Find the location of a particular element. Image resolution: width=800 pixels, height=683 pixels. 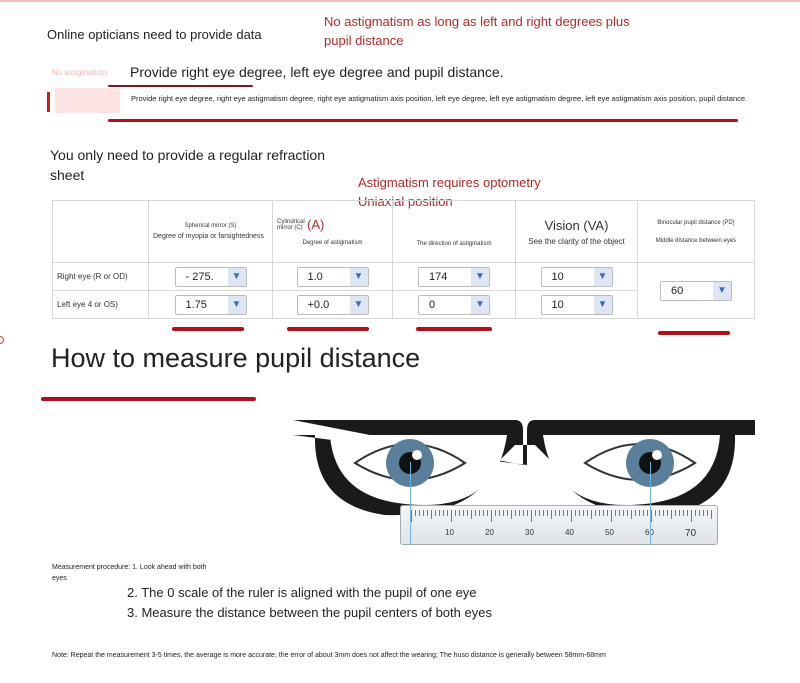

ruler-label: 10 is located at coordinates (449, 532).